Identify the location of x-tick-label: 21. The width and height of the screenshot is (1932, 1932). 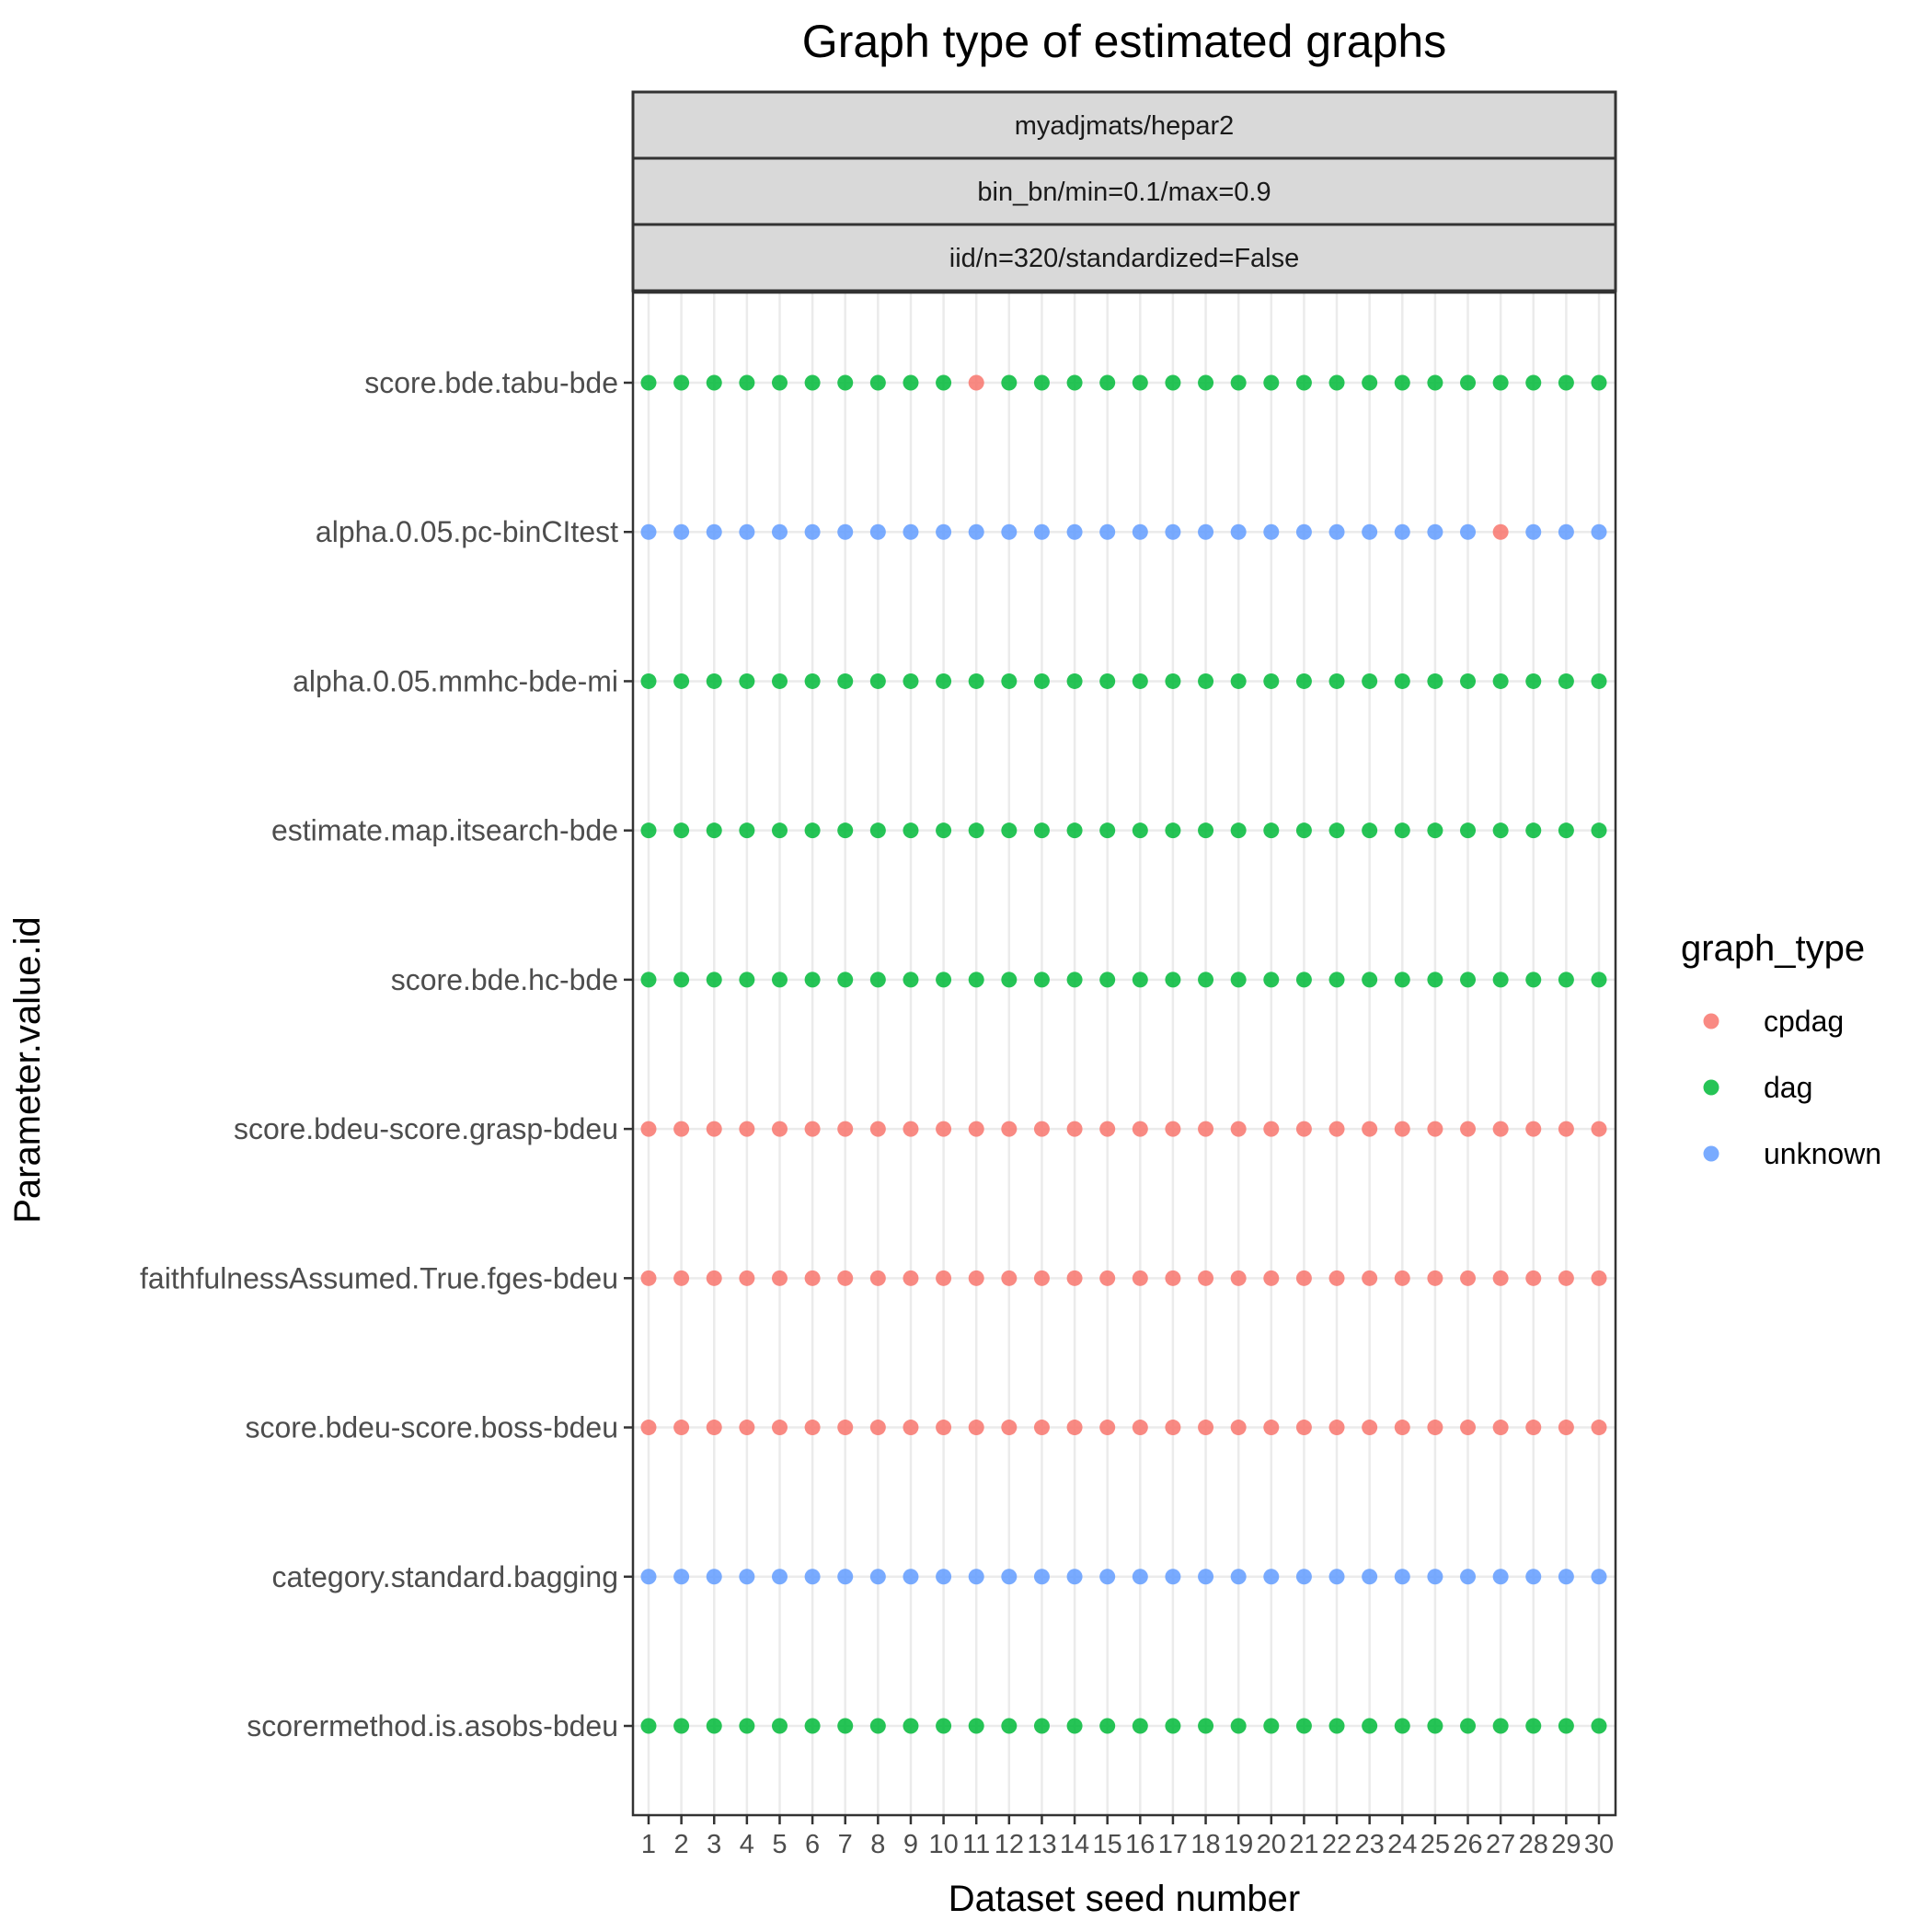
(1303, 1844).